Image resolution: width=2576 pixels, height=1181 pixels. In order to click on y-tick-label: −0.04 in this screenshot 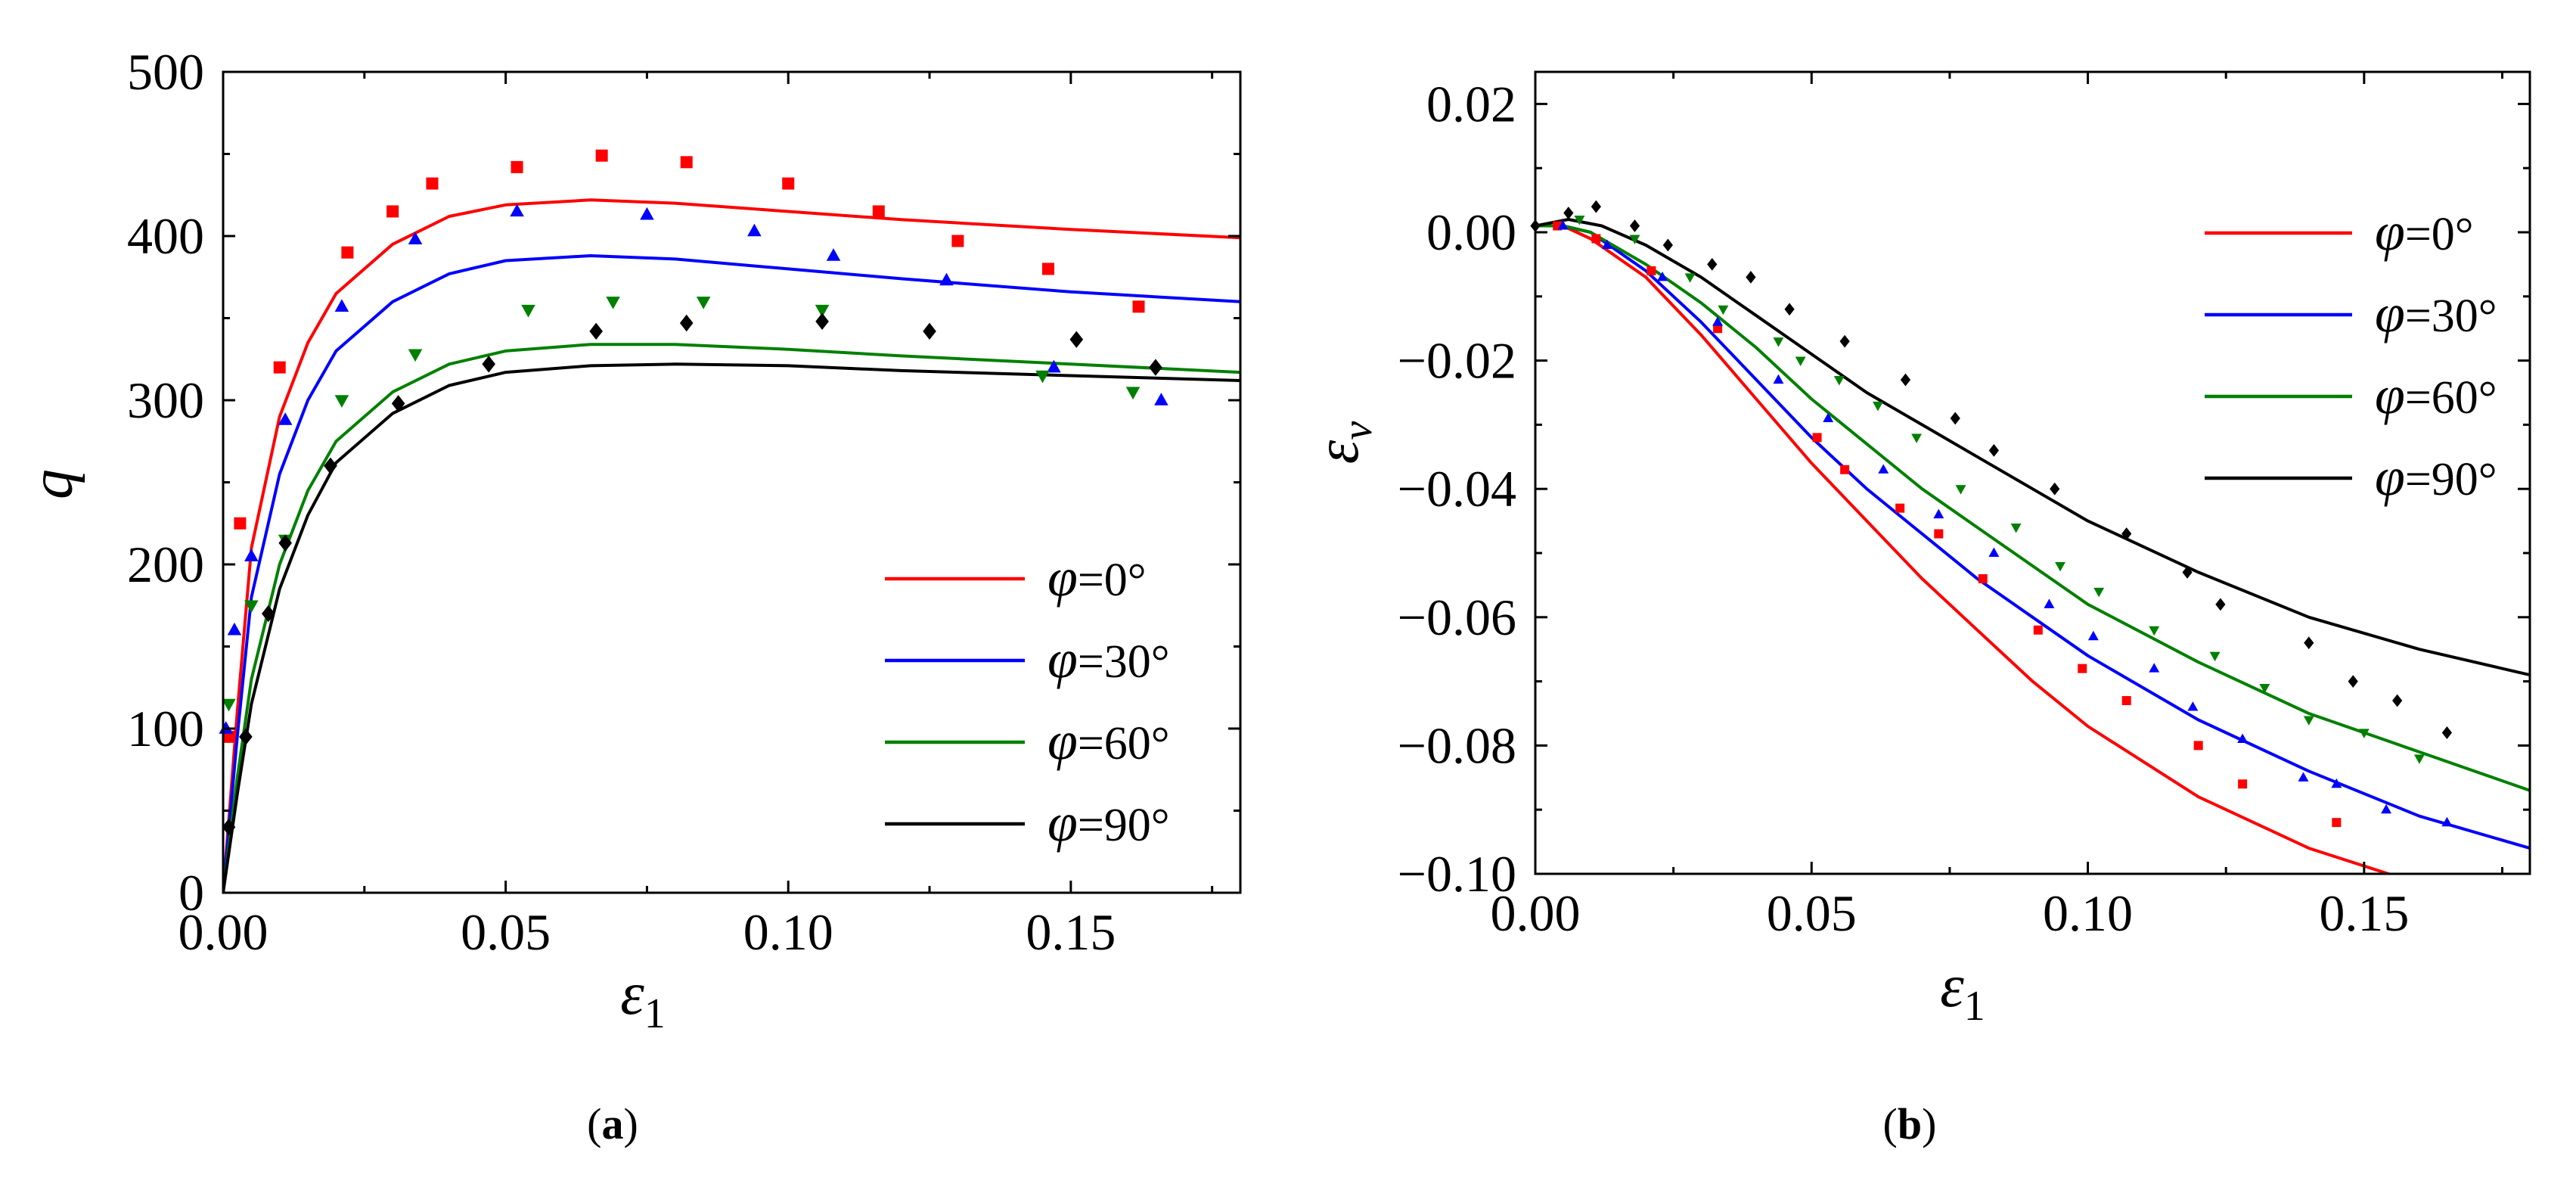, I will do `click(1457, 488)`.